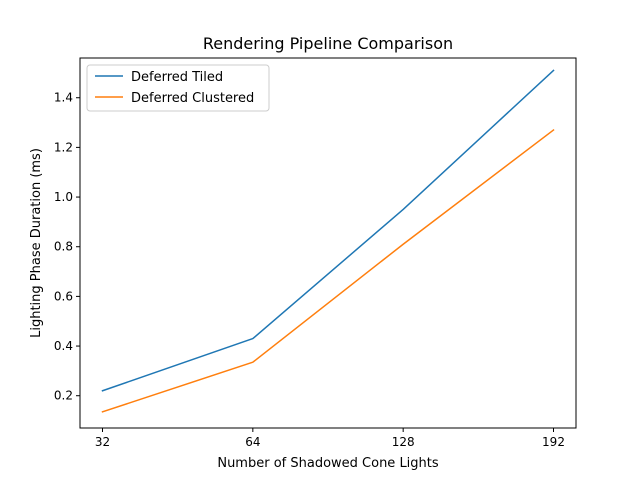 The image size is (640, 480). I want to click on x-tick-label: 32, so click(102, 442).